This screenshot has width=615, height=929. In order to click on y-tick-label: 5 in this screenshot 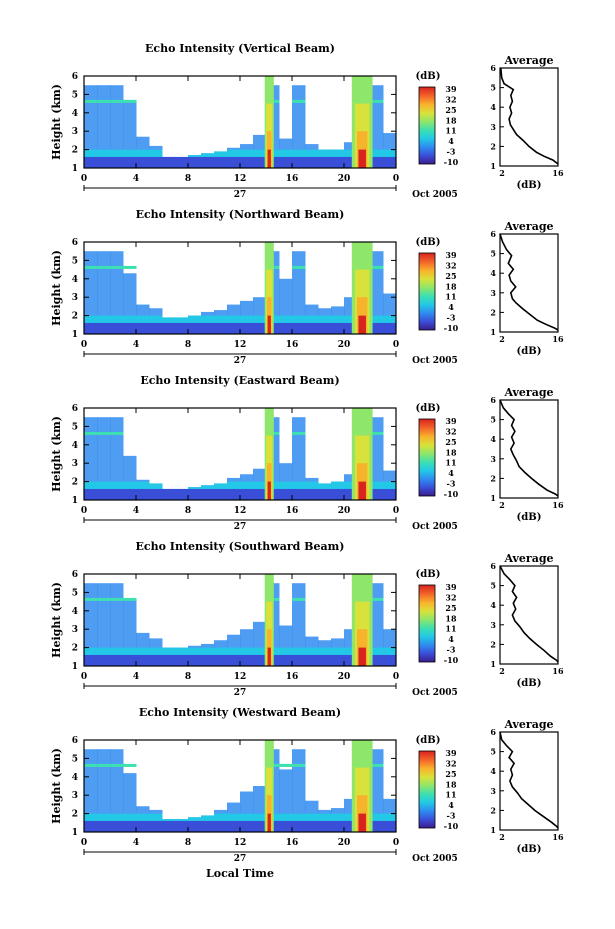, I will do `click(493, 752)`.